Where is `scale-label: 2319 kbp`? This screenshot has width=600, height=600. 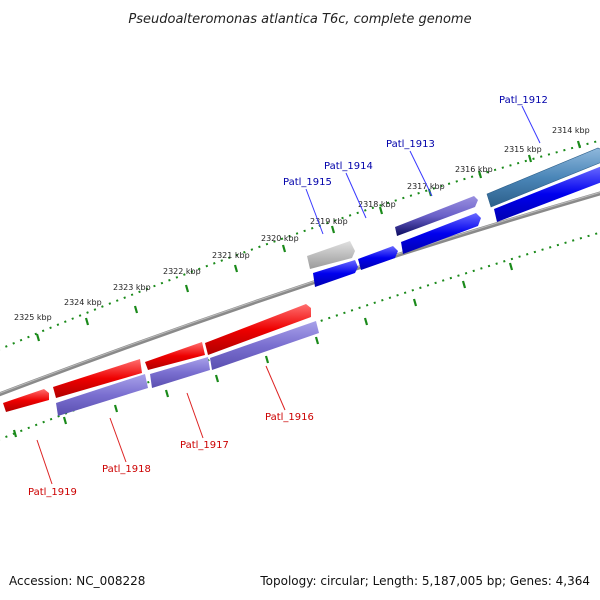
scale-label: 2319 kbp is located at coordinates (329, 221).